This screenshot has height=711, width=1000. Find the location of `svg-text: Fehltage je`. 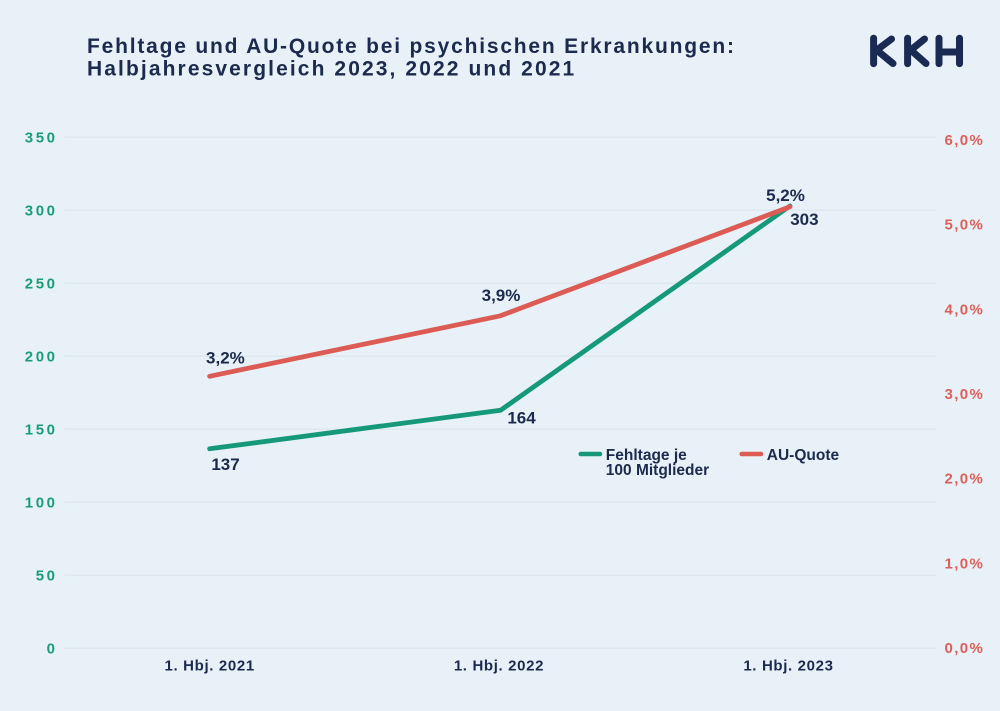

svg-text: Fehltage je is located at coordinates (646, 455).